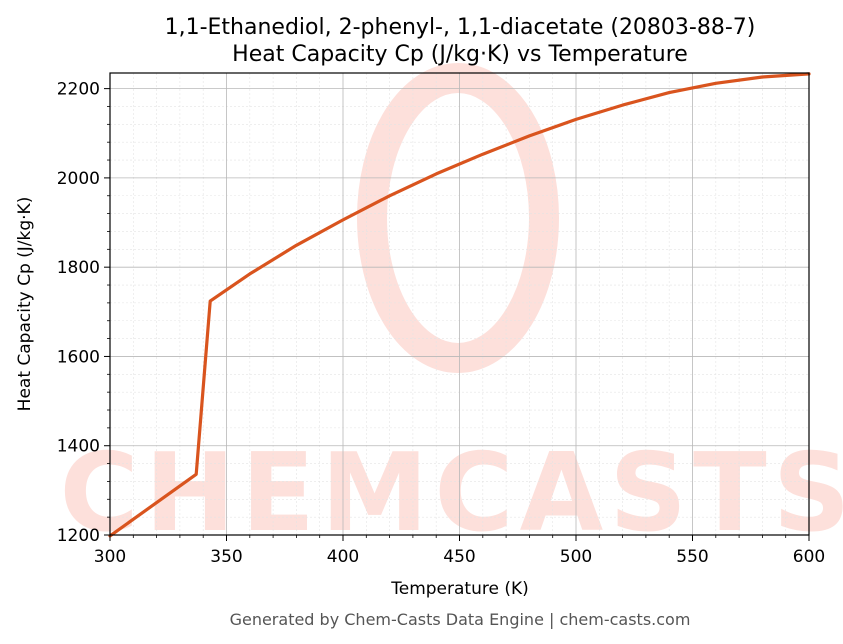  I want to click on x-tick-label: 450, so click(459, 557).